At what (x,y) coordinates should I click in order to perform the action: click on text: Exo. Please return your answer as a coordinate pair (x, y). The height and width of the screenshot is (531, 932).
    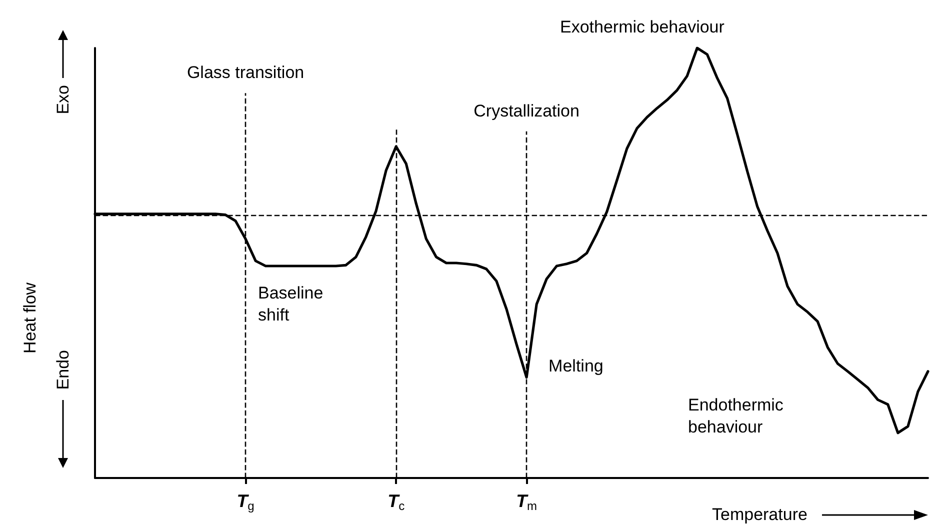
    Looking at the image, I should click on (63, 99).